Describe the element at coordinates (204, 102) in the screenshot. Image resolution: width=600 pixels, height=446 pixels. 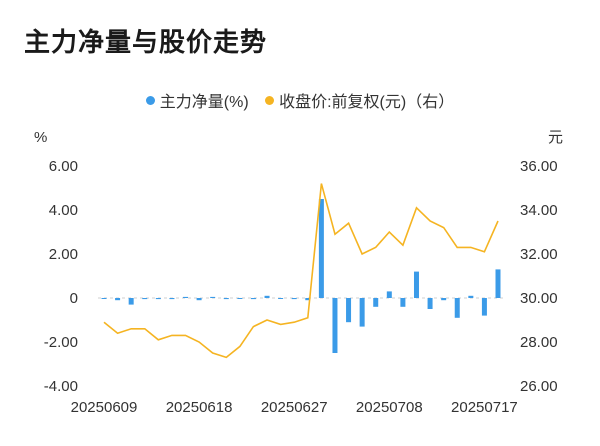
I see `legend-label: 主力净量(%)` at that location.